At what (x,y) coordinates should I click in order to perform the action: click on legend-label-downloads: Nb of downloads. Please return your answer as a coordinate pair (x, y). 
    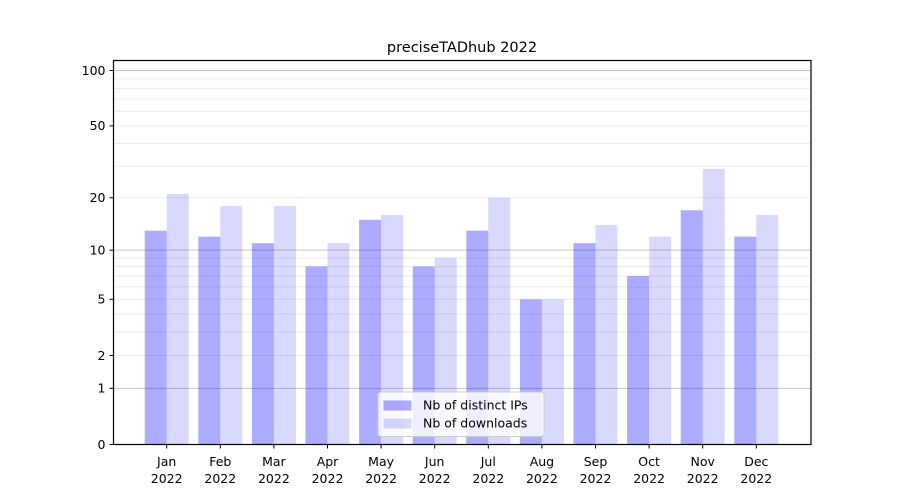
    Looking at the image, I should click on (475, 423).